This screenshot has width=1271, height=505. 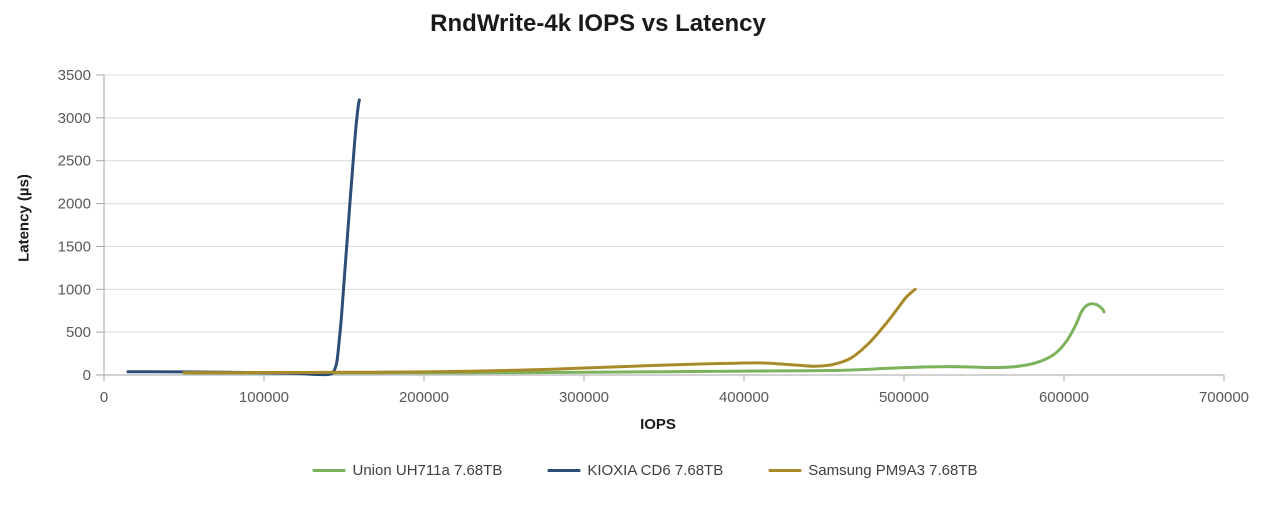 What do you see at coordinates (87, 375) in the screenshot?
I see `y-tick-label: 0` at bounding box center [87, 375].